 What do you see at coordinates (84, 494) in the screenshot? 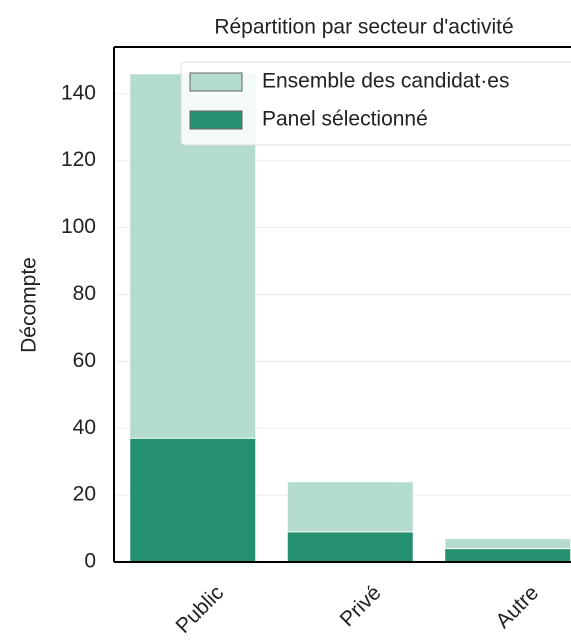
I see `y-tick-label: 20` at bounding box center [84, 494].